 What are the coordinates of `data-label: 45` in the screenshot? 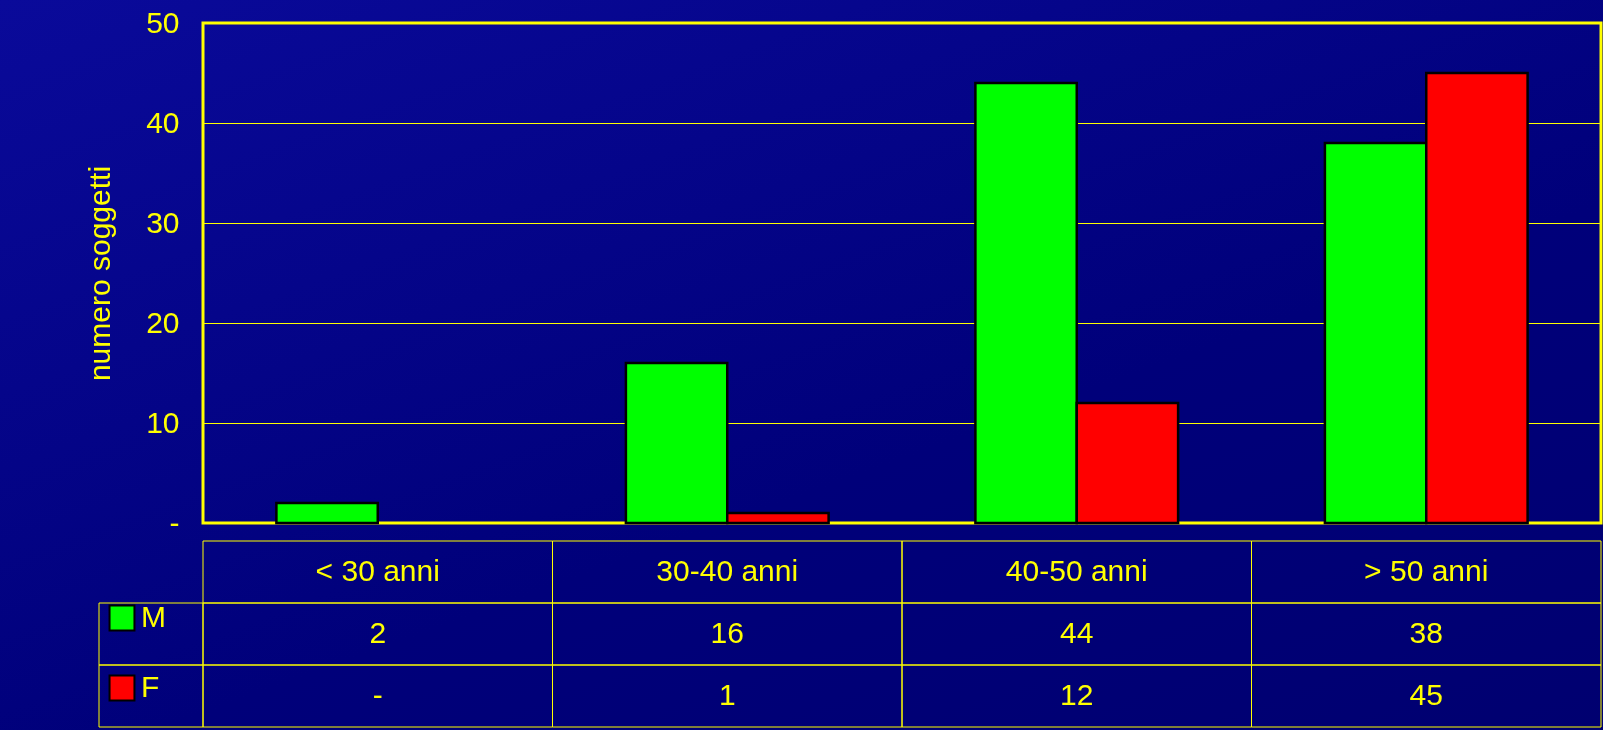 It's located at (1426, 694).